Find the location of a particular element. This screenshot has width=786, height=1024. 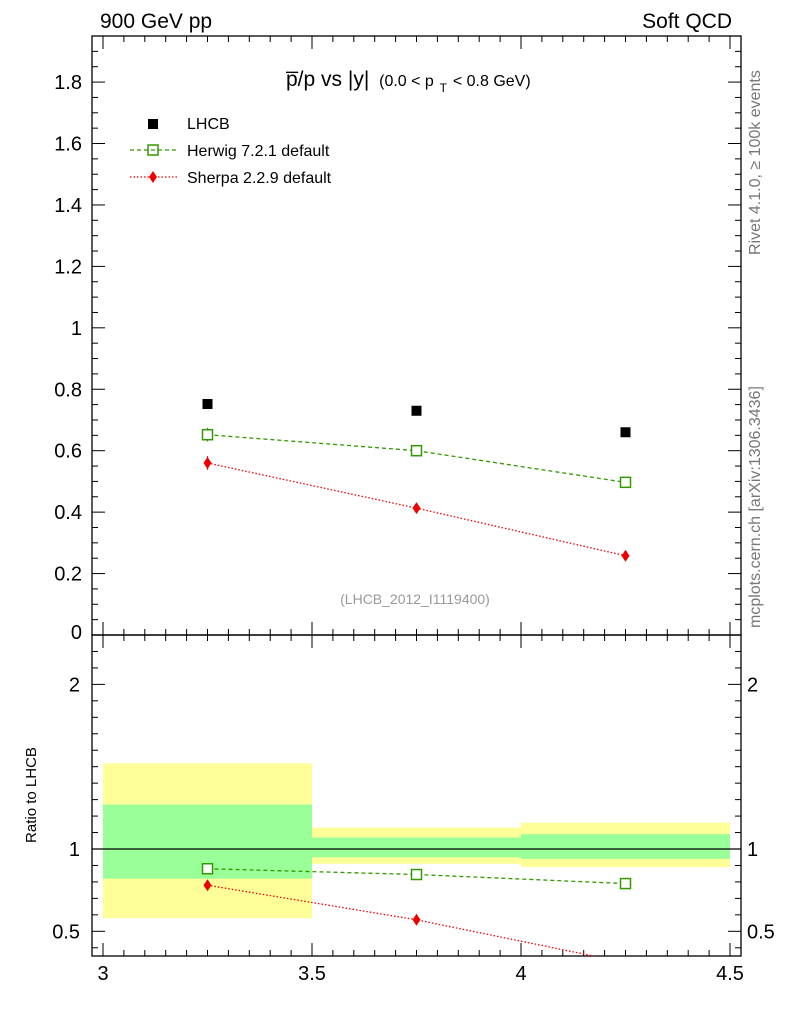

ratio-ytick-label-left: 0.5 is located at coordinates (66, 932).